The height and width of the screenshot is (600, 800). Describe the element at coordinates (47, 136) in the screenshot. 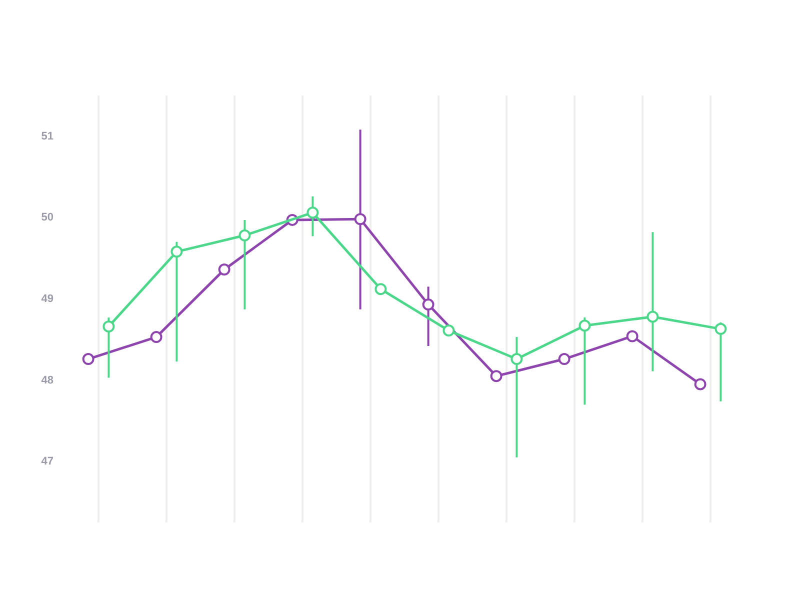

I see `y-tick-label: 51` at that location.